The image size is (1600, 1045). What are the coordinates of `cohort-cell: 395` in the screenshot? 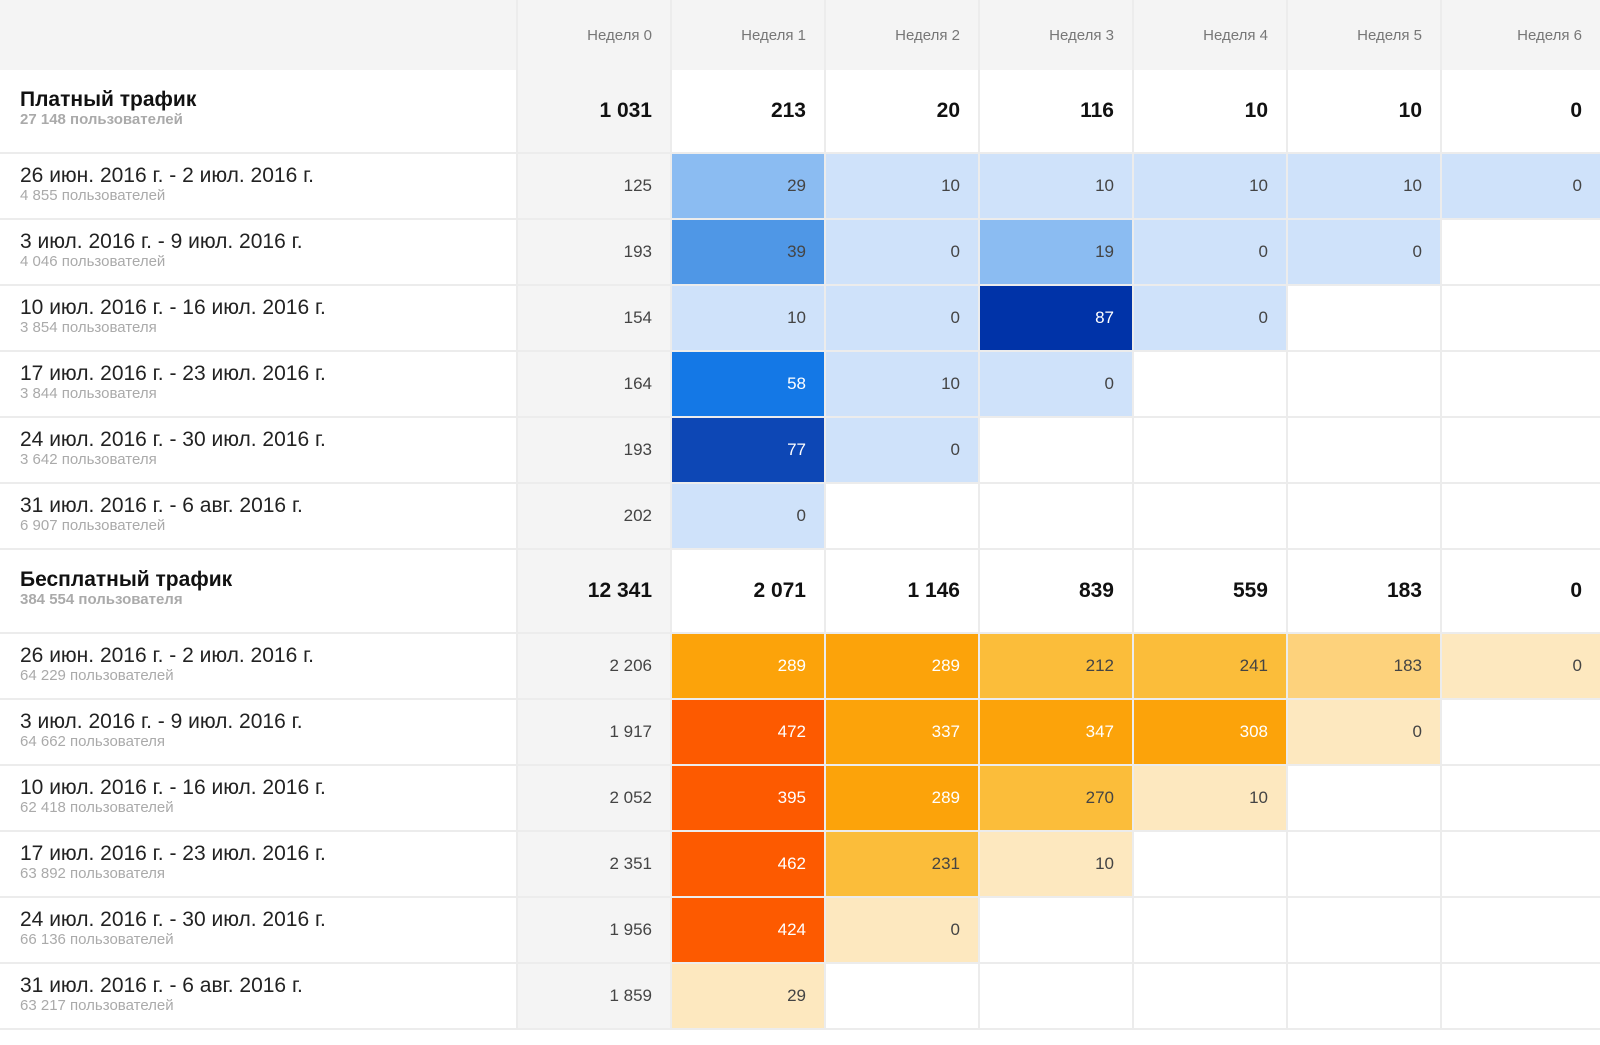 It's located at (749, 798).